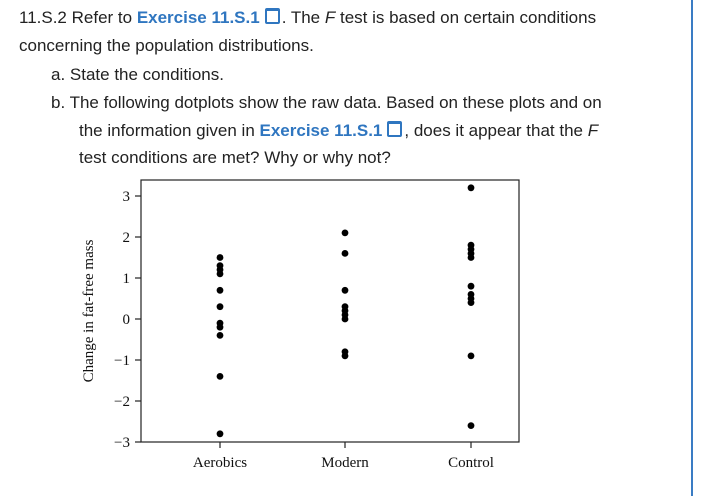  What do you see at coordinates (122, 361) in the screenshot?
I see `y-tick-label: −1` at bounding box center [122, 361].